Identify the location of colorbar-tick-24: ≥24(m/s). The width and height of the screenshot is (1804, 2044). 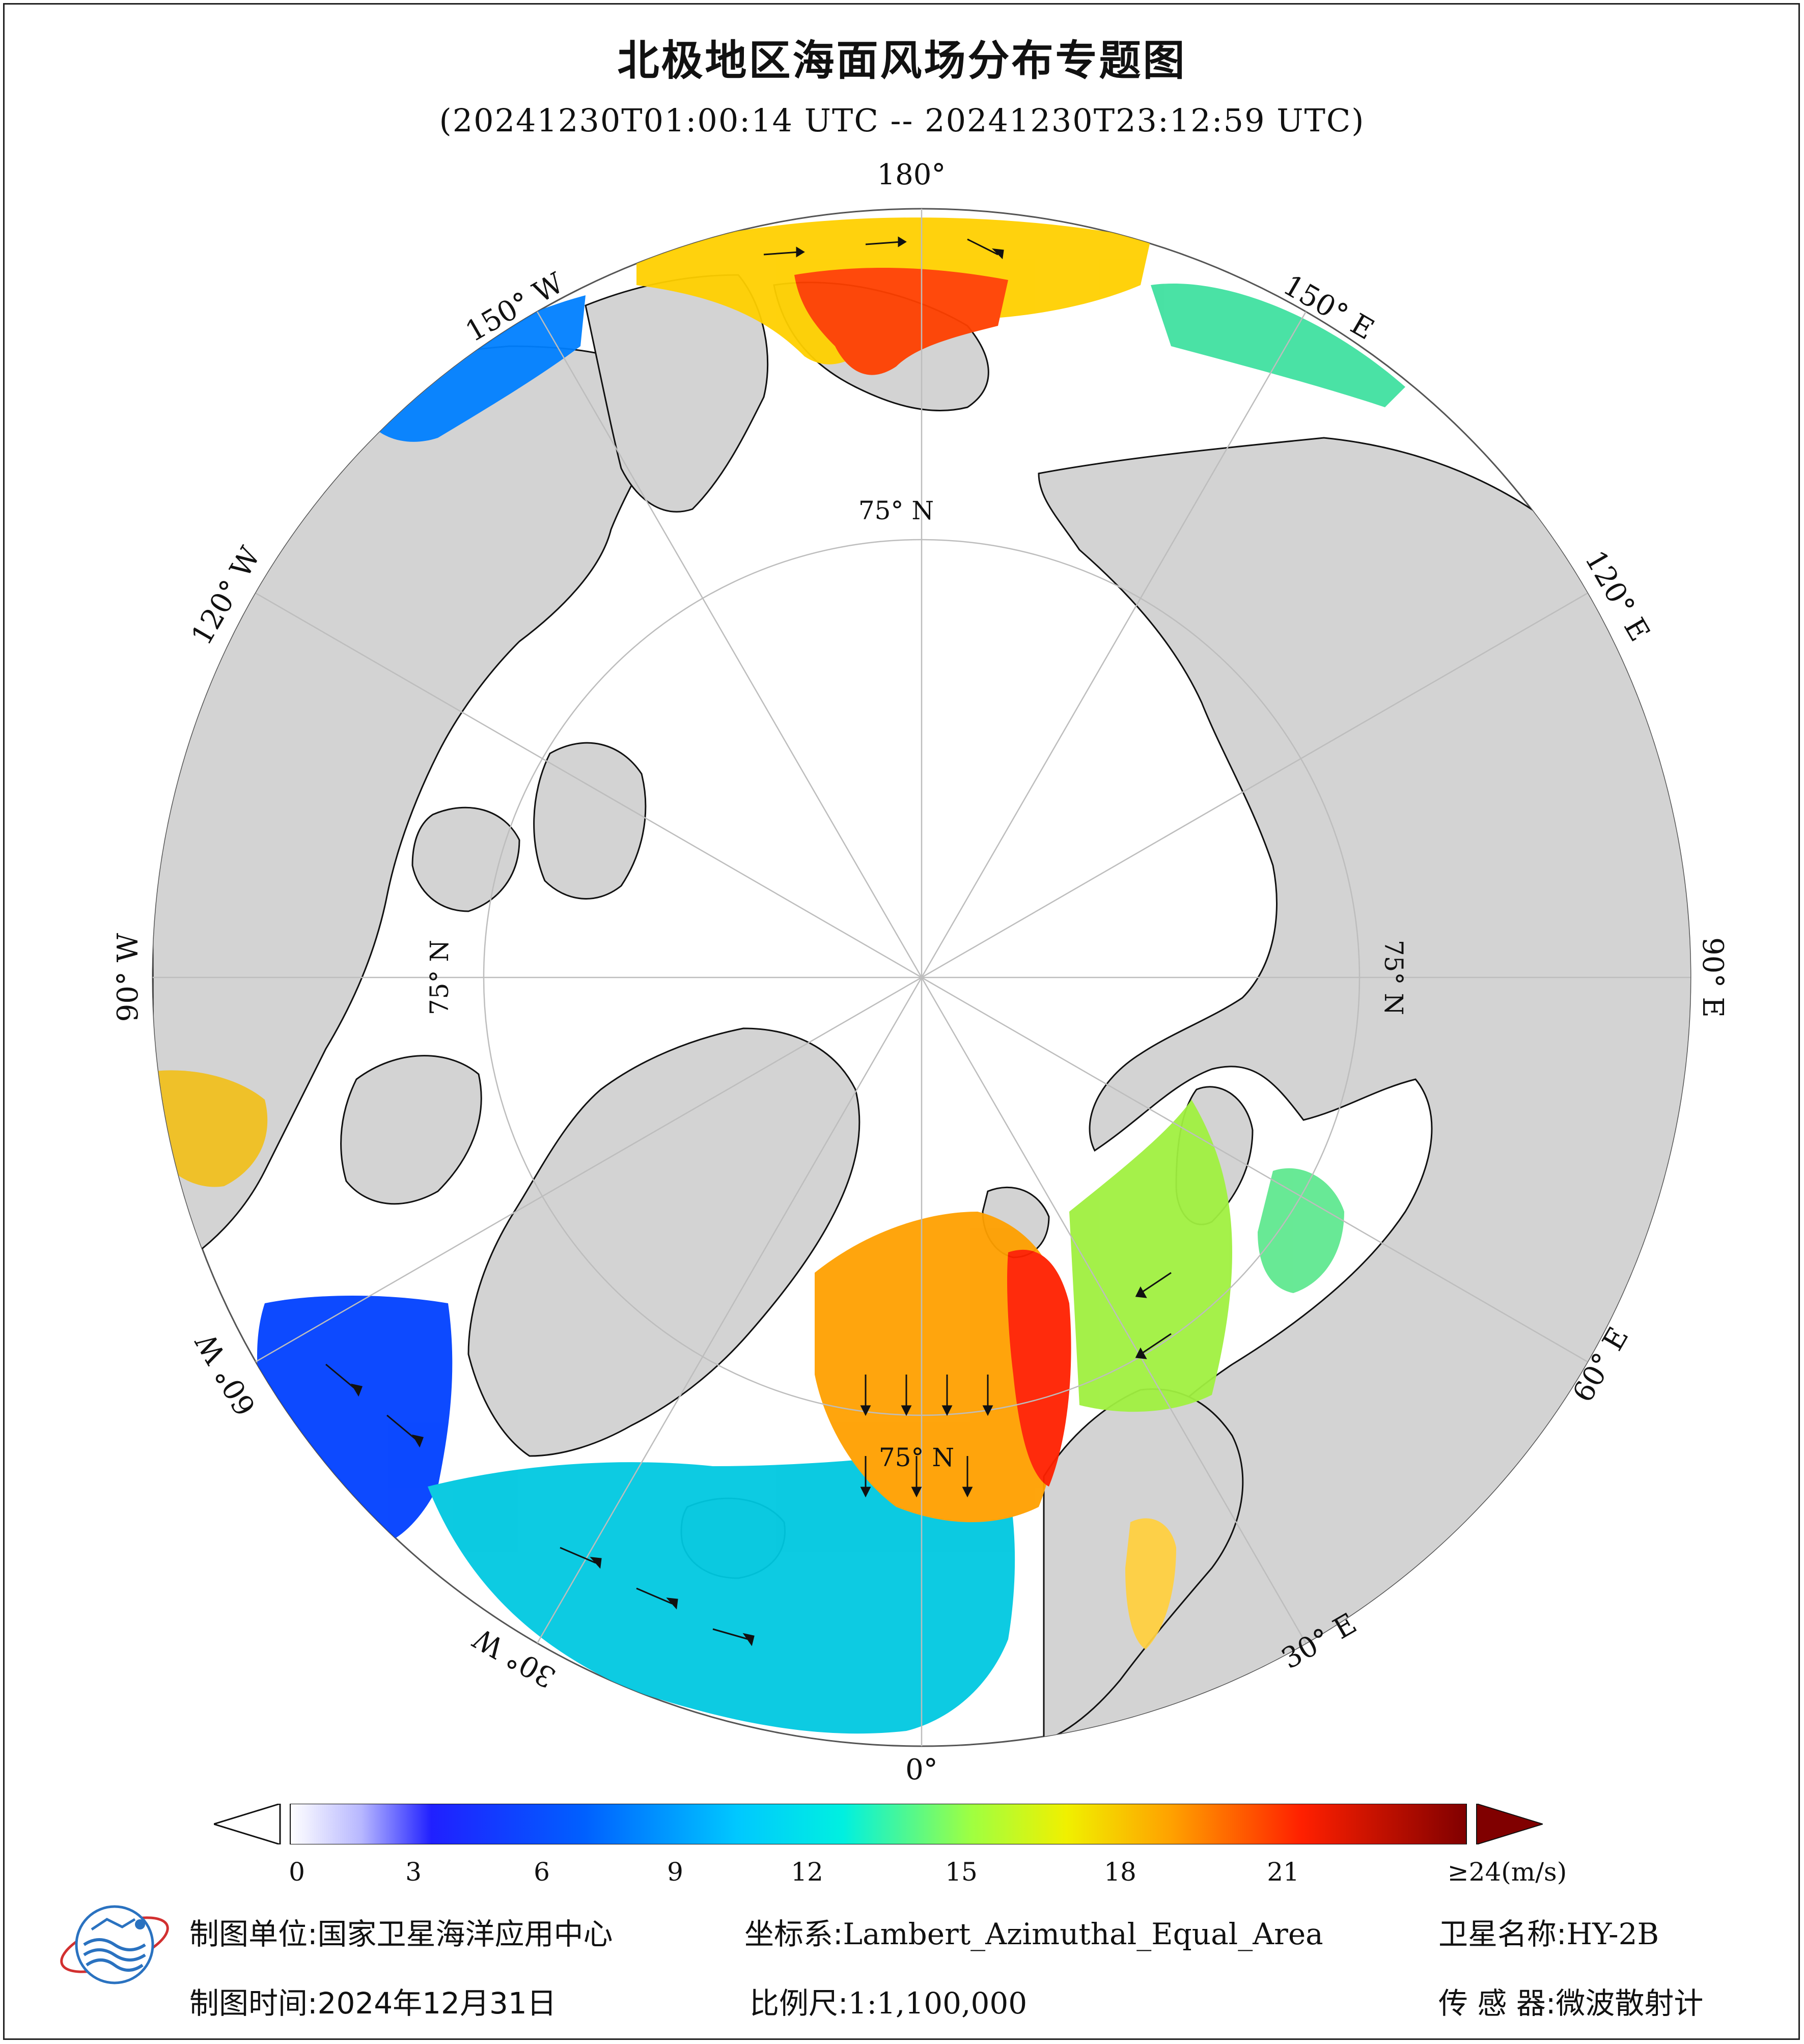
(1507, 1872).